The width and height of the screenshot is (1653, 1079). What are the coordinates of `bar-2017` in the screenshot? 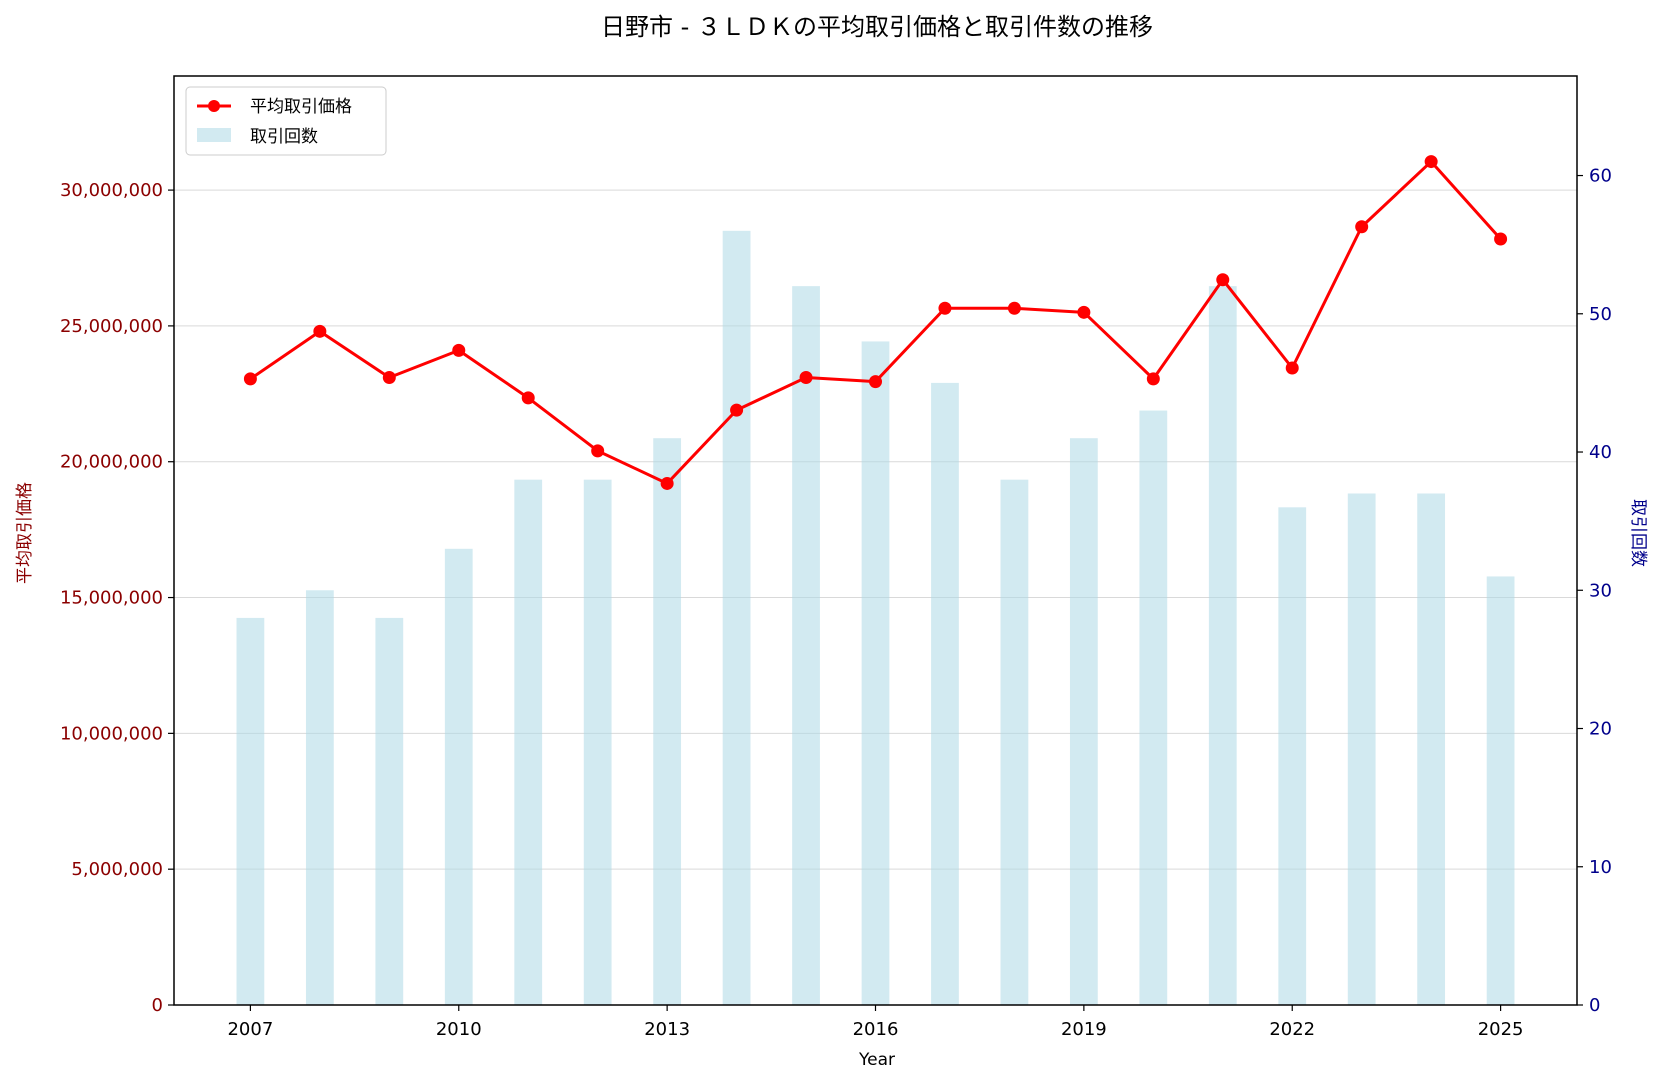 It's located at (945, 693).